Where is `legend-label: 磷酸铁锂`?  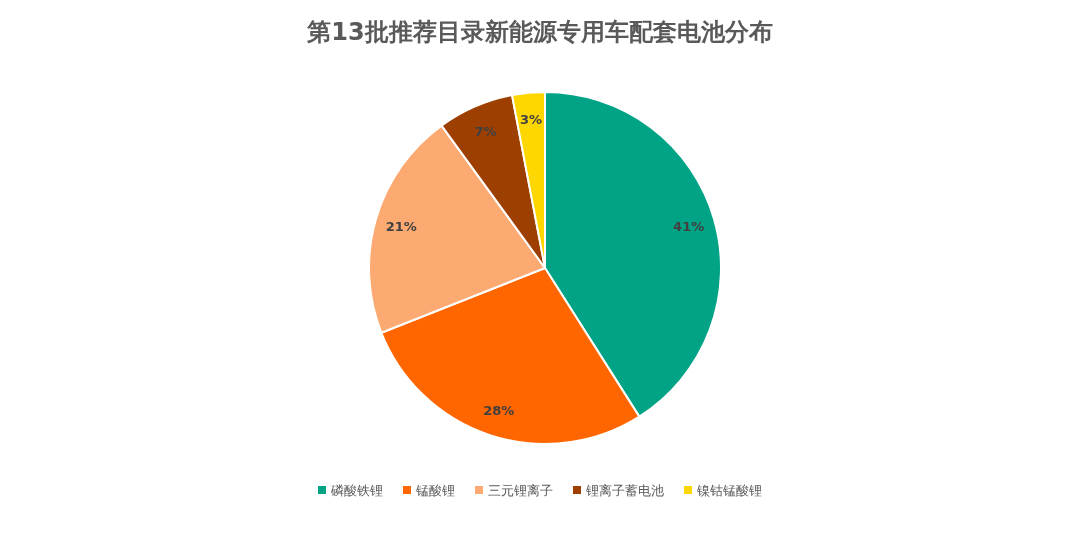
legend-label: 磷酸铁锂 is located at coordinates (356, 490).